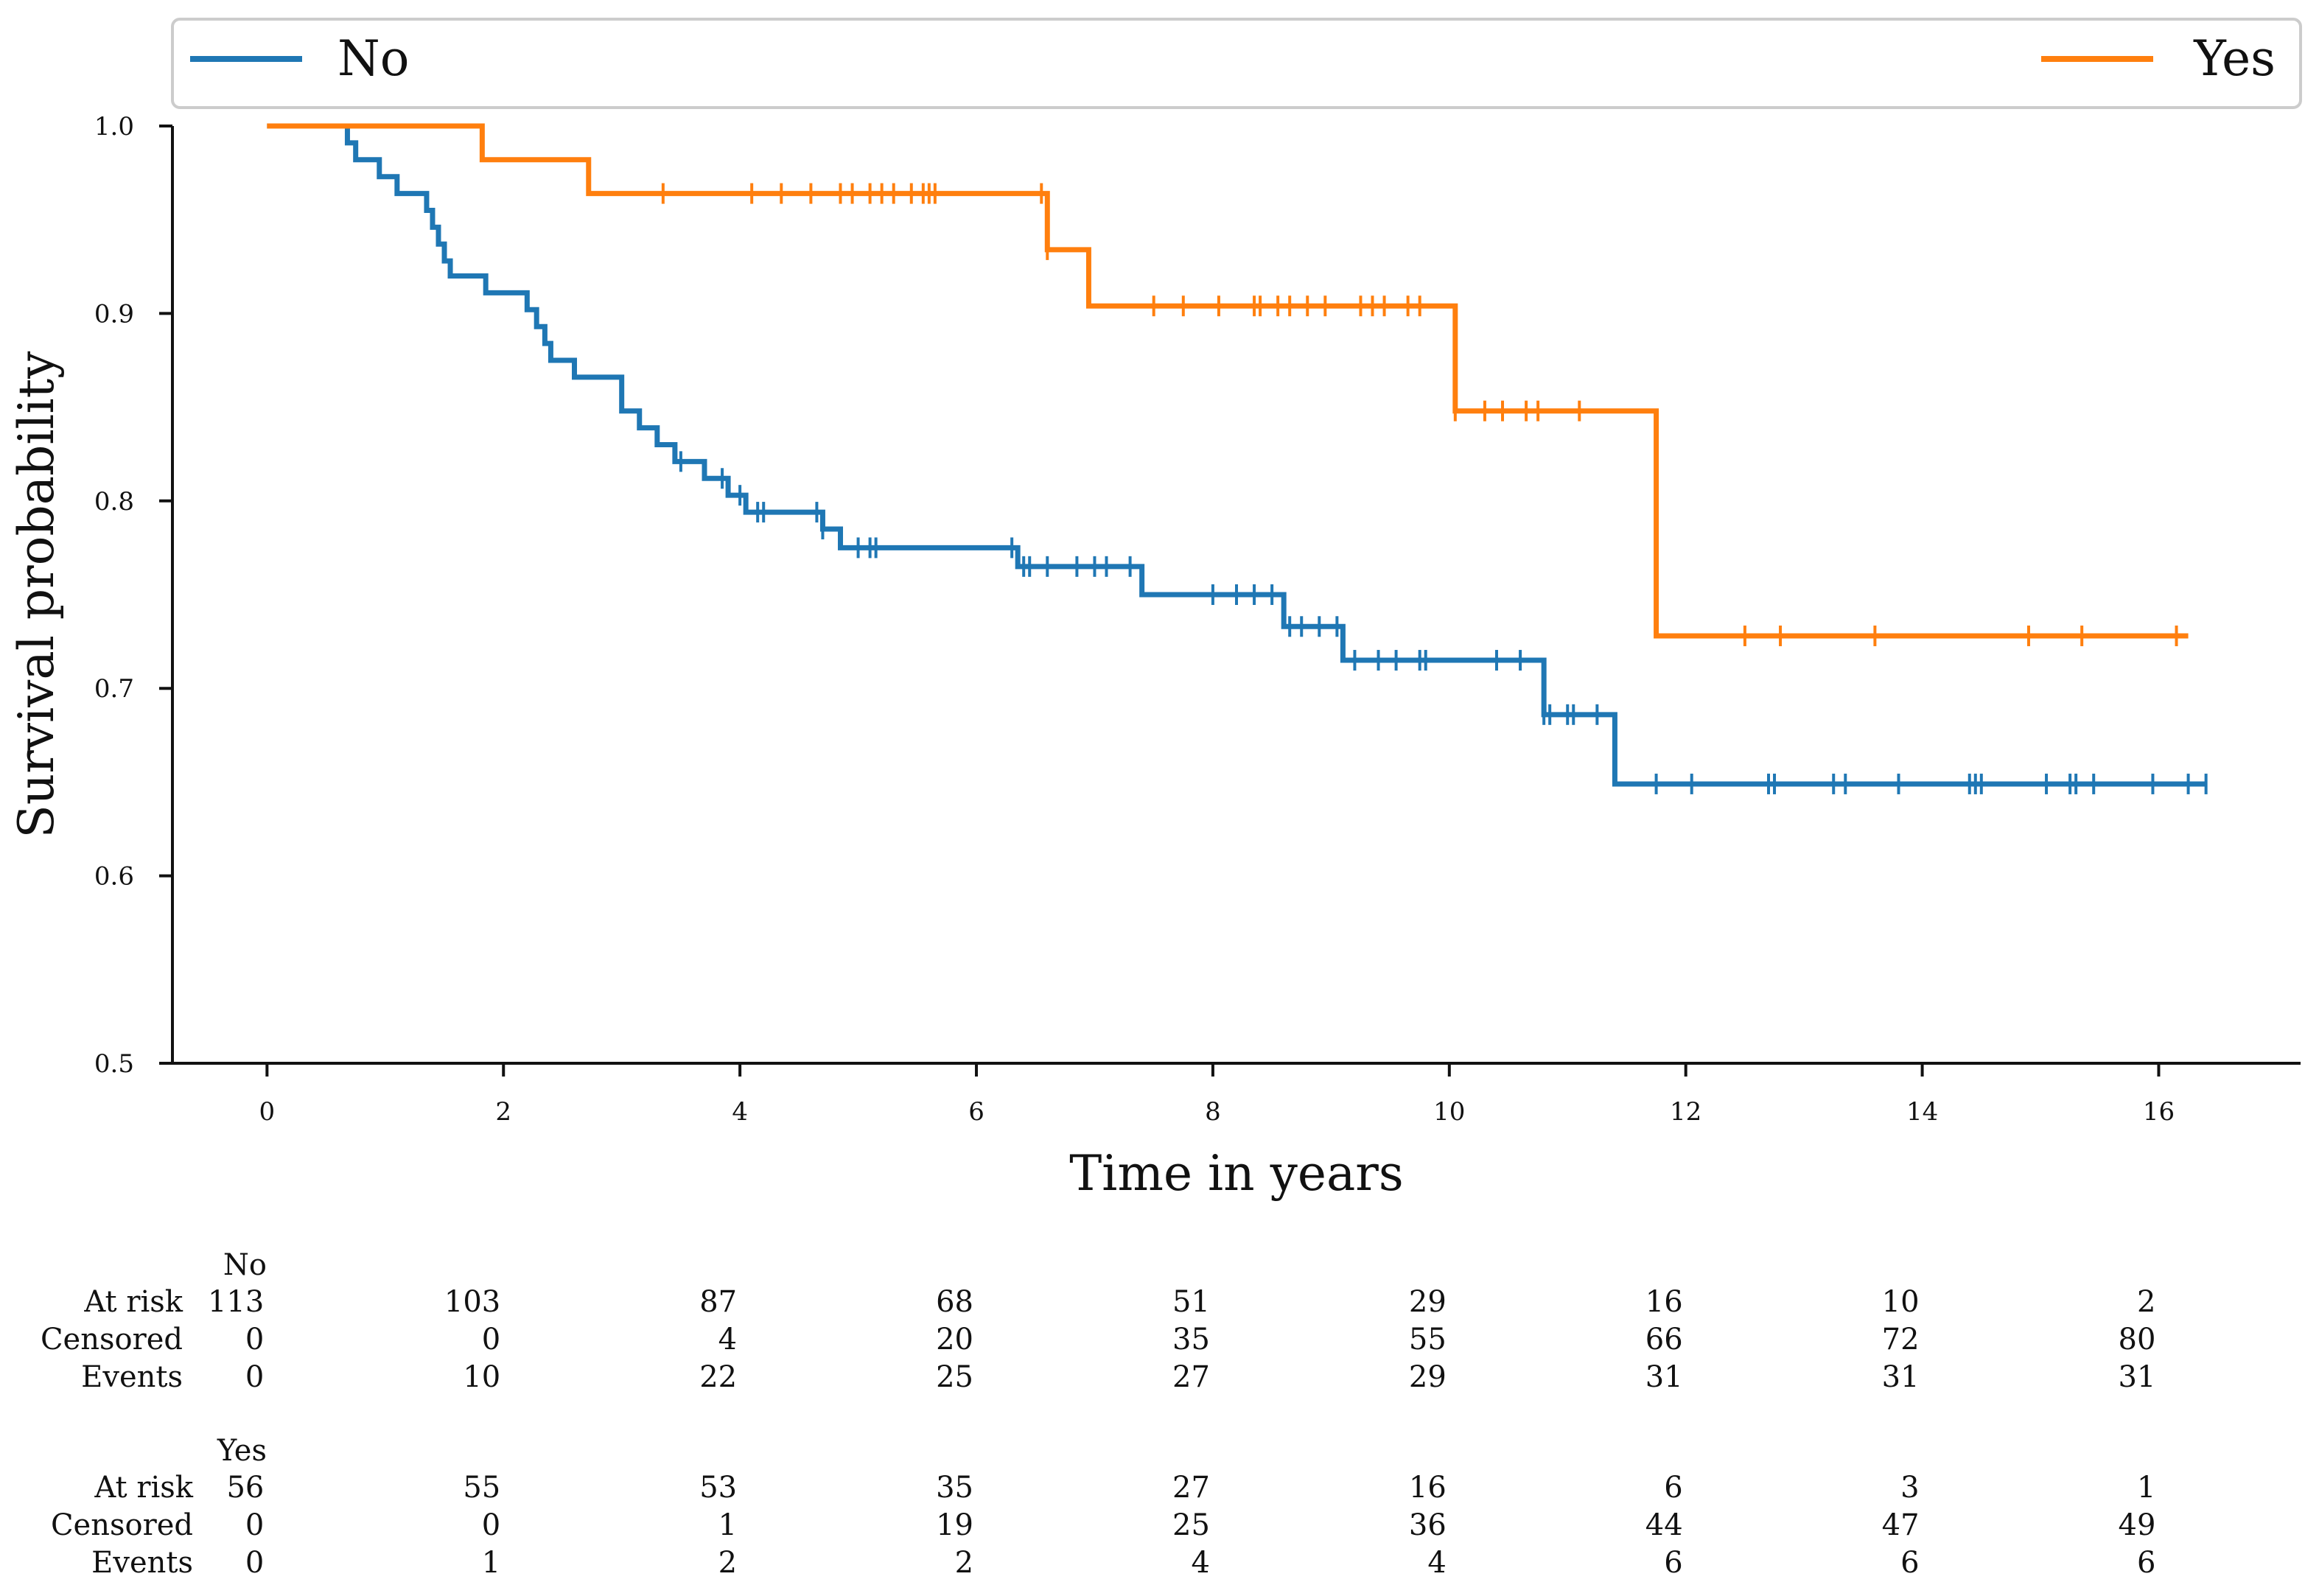 This screenshot has height=1596, width=2319. Describe the element at coordinates (37, 595) in the screenshot. I see `y-axis-label: Survival probability` at that location.